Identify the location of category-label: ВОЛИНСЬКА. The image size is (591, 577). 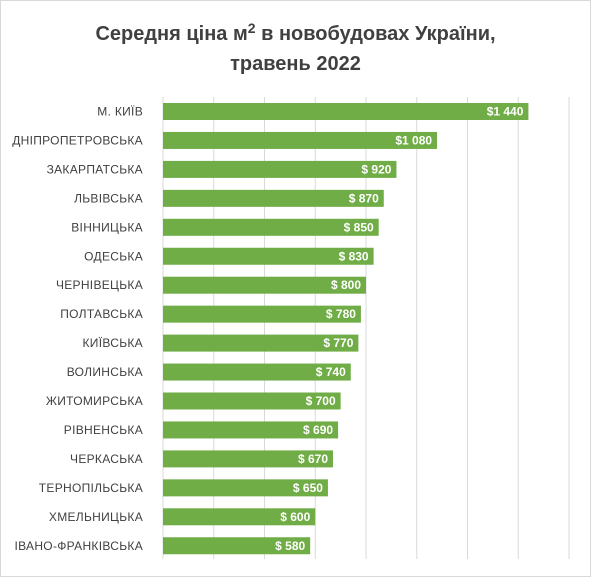
(105, 372).